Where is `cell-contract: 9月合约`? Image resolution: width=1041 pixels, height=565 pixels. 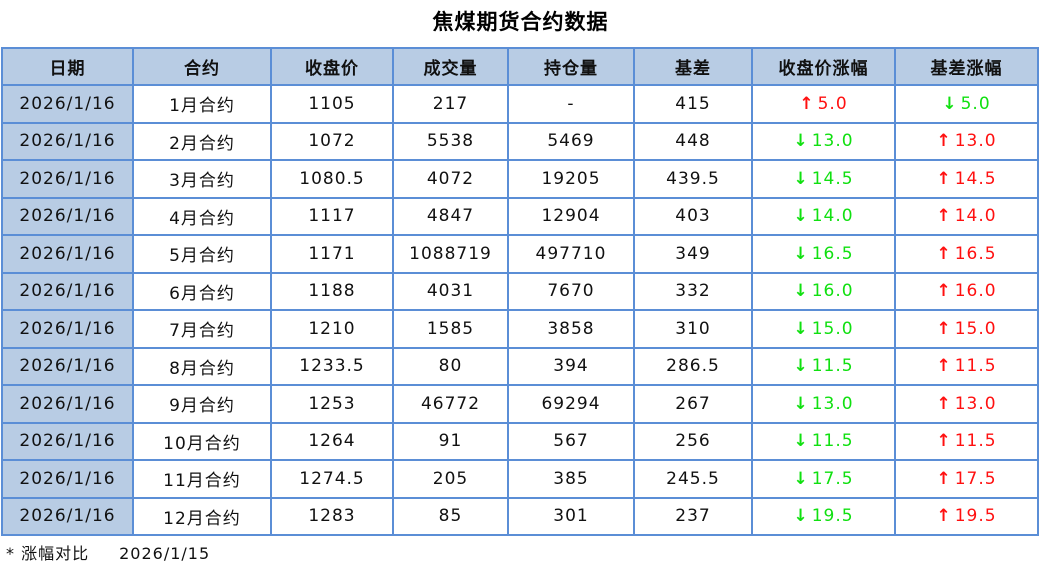
cell-contract: 9月合约 is located at coordinates (202, 404).